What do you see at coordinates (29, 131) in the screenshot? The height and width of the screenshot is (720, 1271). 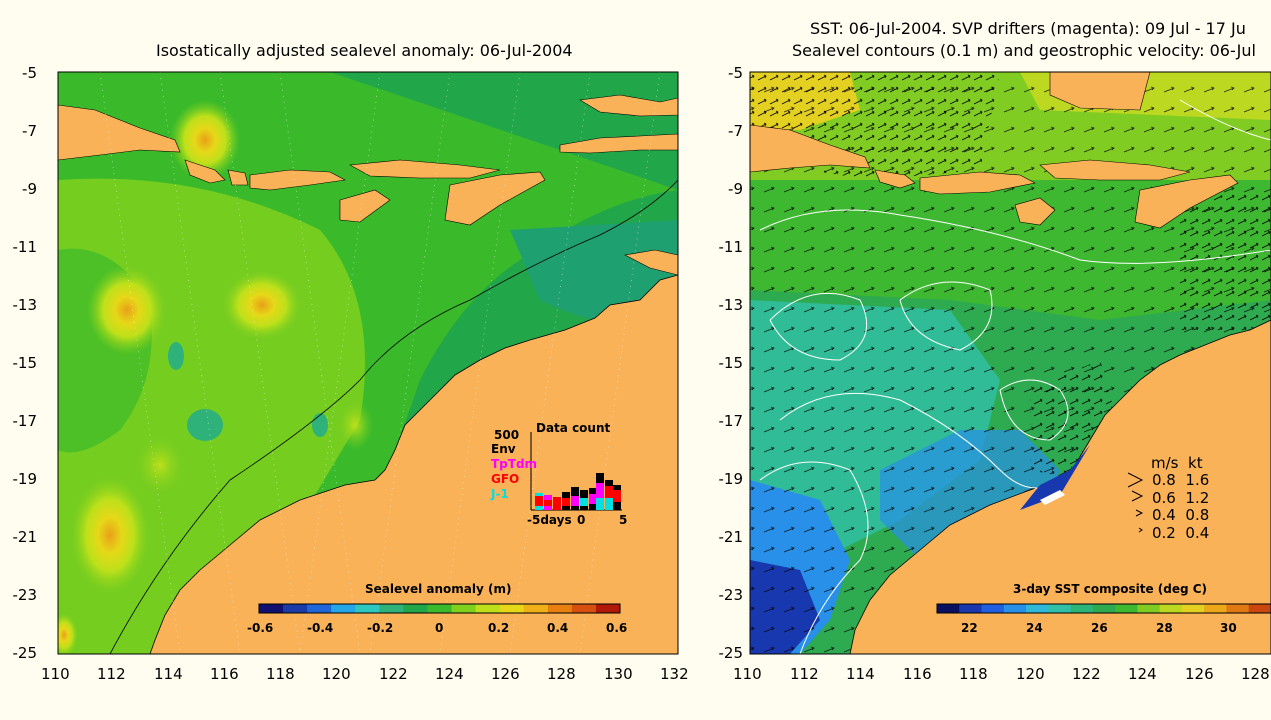 I see `lat-tick: -7` at bounding box center [29, 131].